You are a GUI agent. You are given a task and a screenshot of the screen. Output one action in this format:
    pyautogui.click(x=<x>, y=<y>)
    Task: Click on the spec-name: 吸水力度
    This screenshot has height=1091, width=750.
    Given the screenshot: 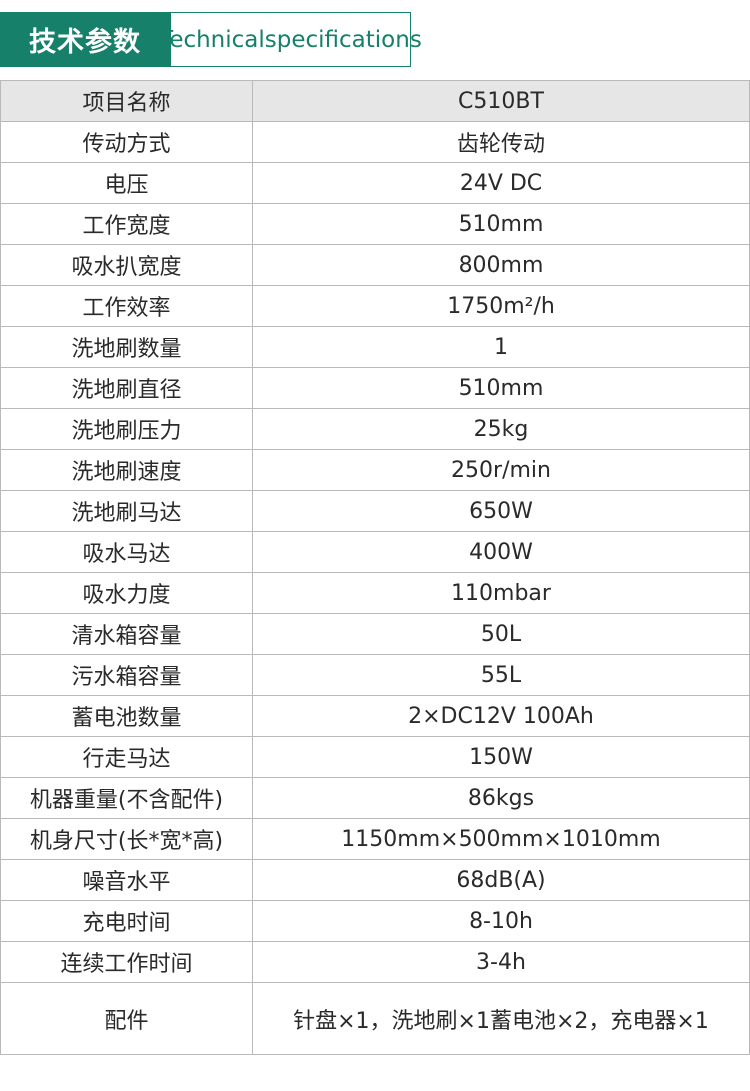 What is the action you would take?
    pyautogui.click(x=126, y=593)
    